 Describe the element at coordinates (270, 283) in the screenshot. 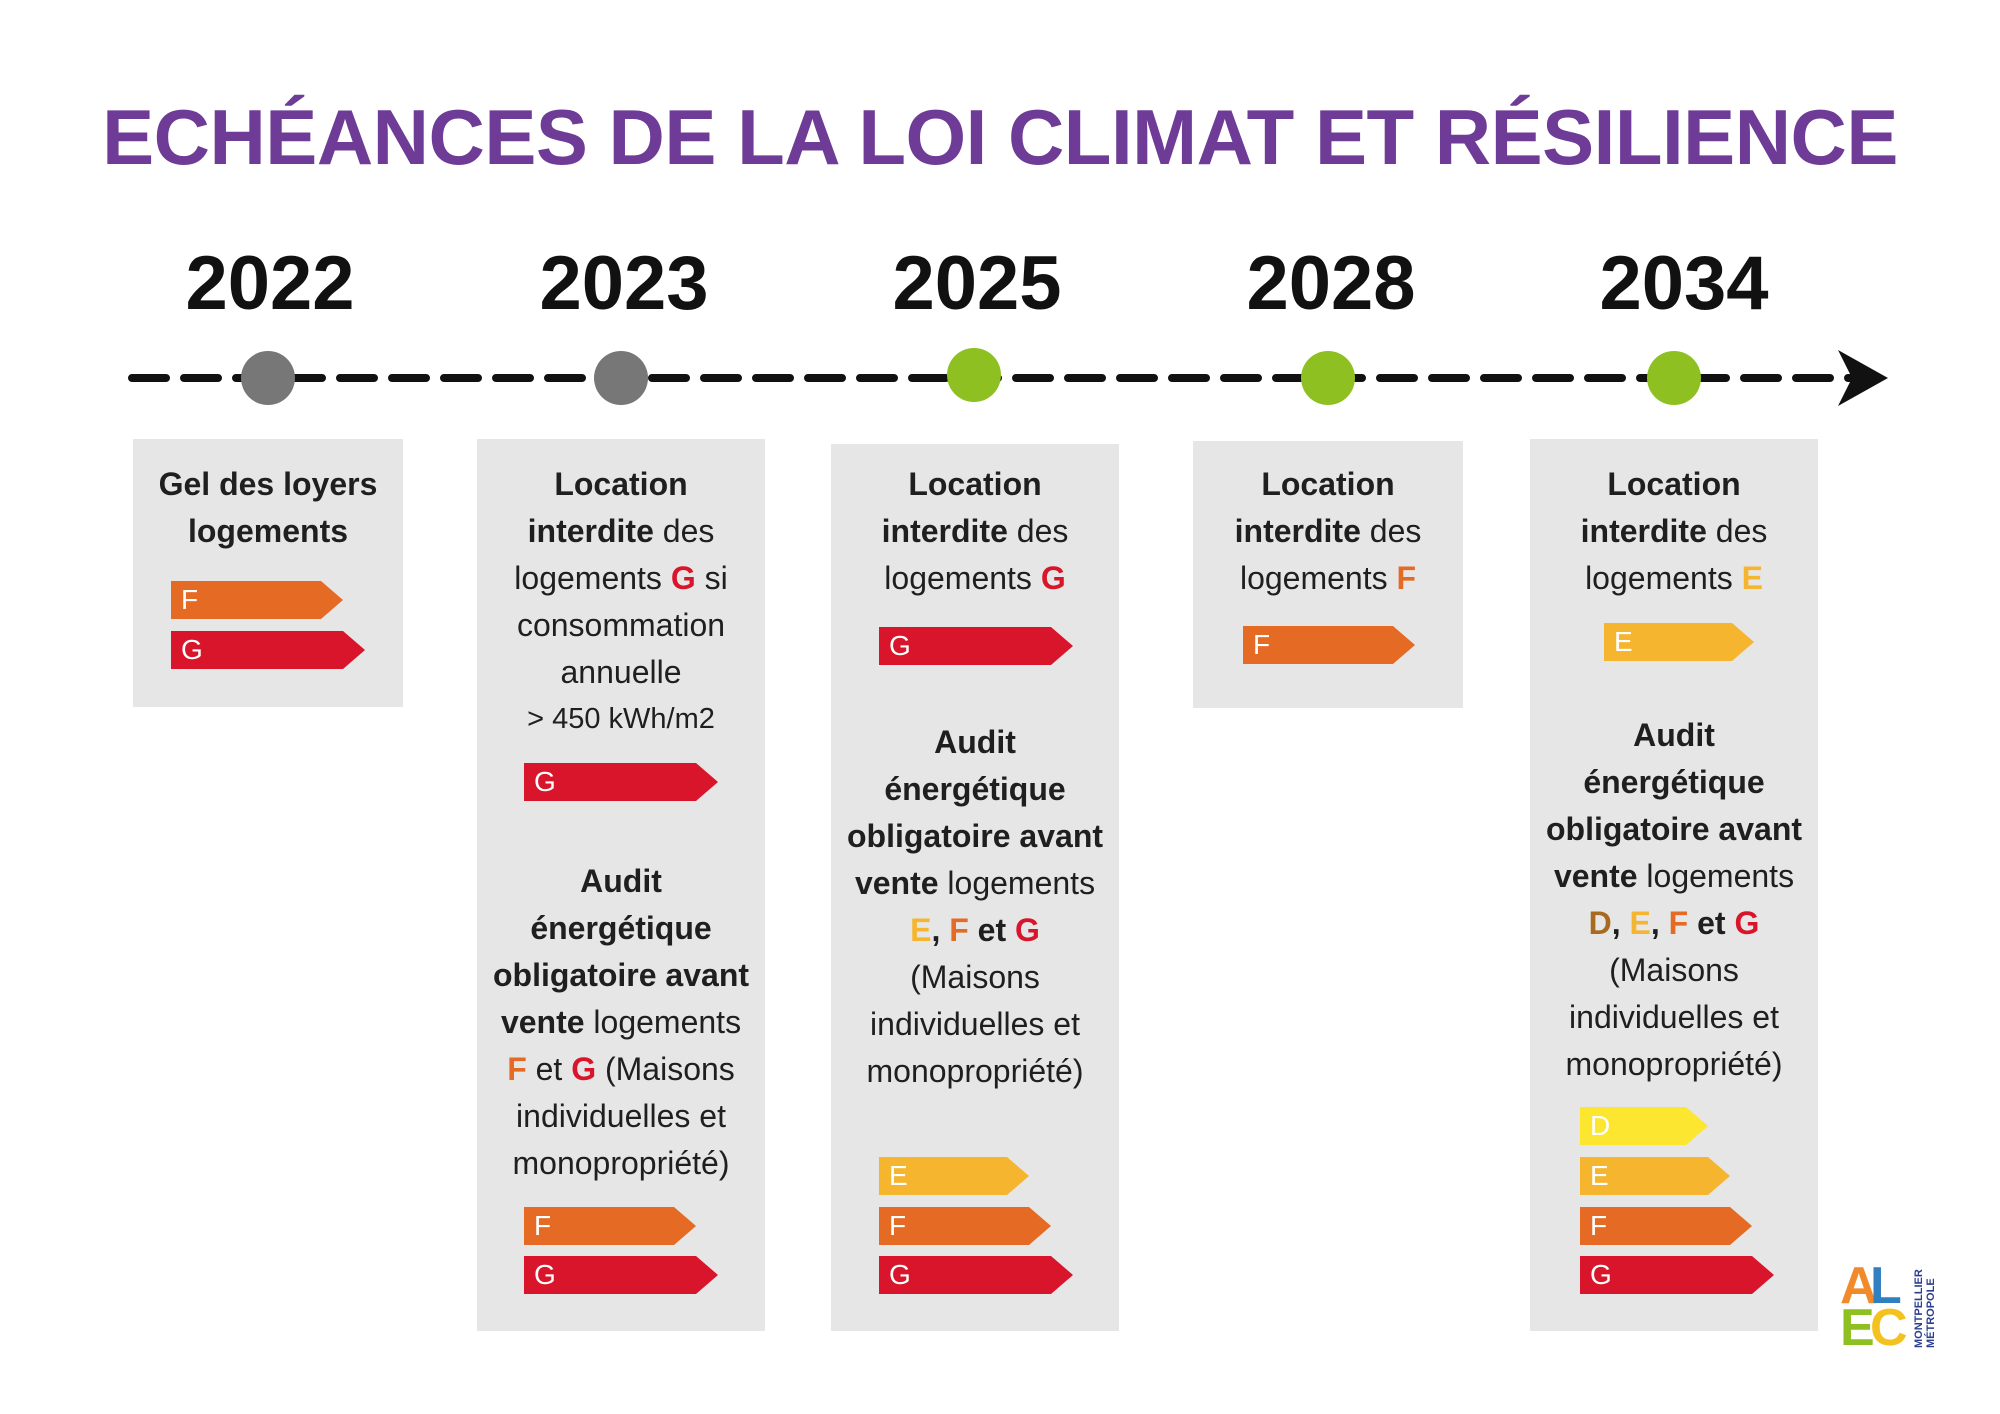

I see `year-2022: 2022` at that location.